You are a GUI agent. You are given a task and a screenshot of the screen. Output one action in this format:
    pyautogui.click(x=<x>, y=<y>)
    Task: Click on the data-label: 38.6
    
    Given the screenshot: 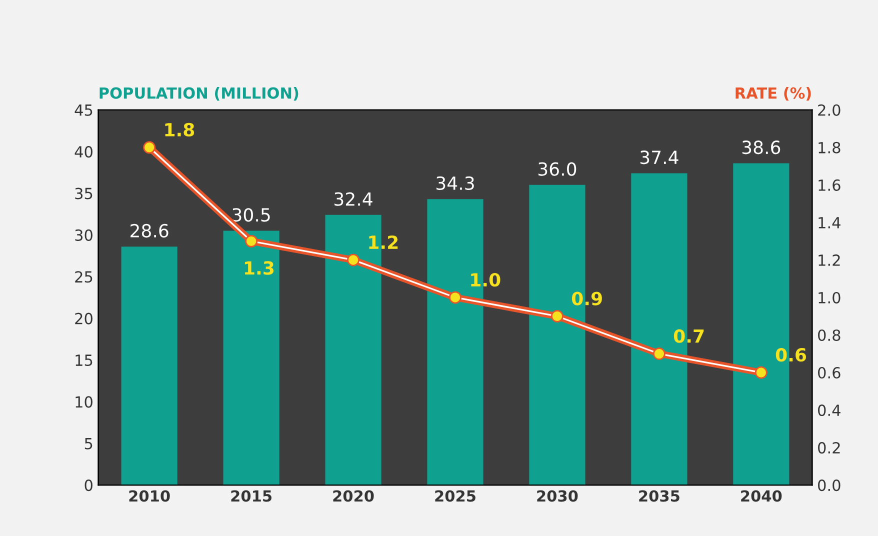 What is the action you would take?
    pyautogui.click(x=761, y=147)
    